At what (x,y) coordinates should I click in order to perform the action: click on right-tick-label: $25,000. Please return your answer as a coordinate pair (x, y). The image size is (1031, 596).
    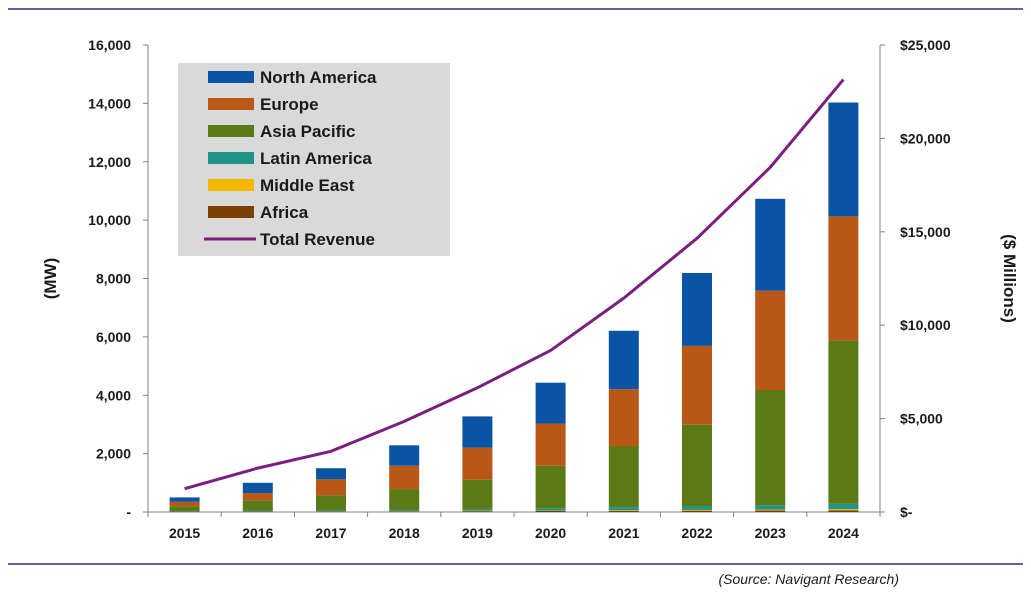
    Looking at the image, I should click on (925, 45).